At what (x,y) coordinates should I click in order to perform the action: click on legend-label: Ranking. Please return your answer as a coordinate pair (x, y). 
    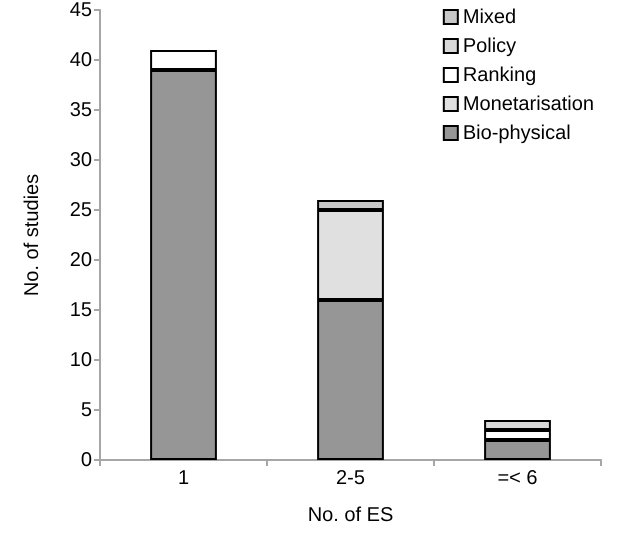
    Looking at the image, I should click on (499, 75).